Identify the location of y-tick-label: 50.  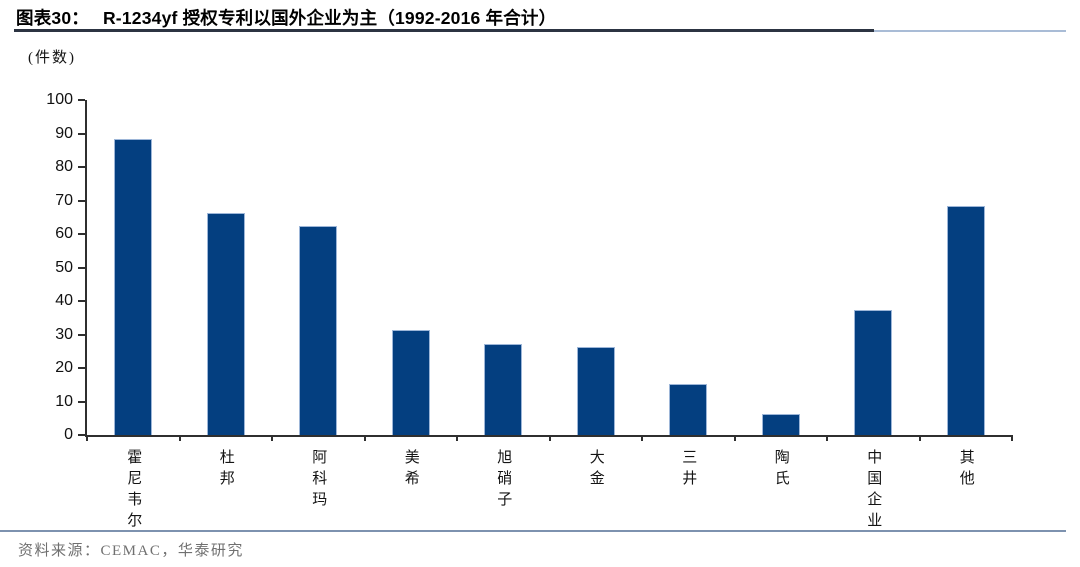
(64, 267).